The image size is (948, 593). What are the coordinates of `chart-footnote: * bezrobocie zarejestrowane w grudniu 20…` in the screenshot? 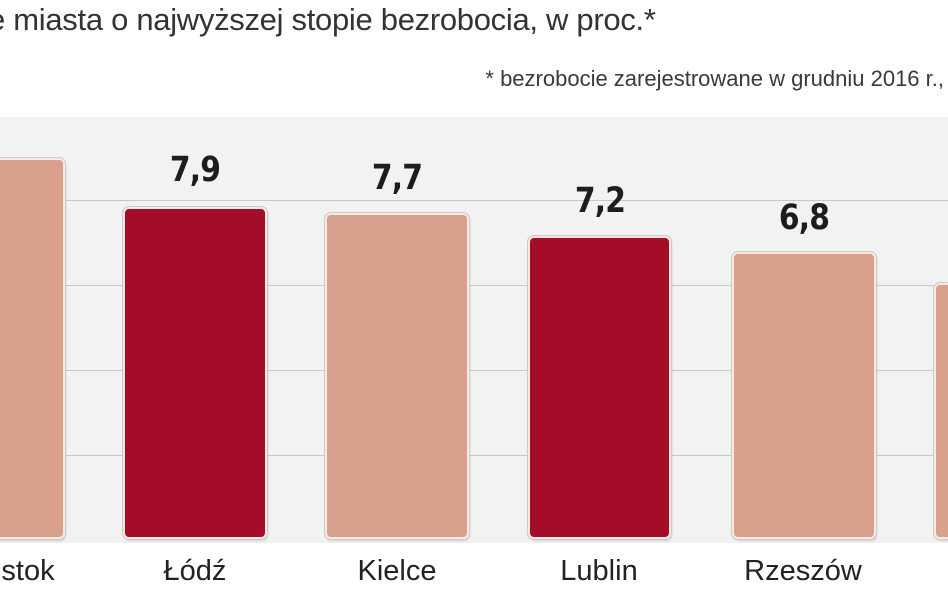 It's located at (714, 78).